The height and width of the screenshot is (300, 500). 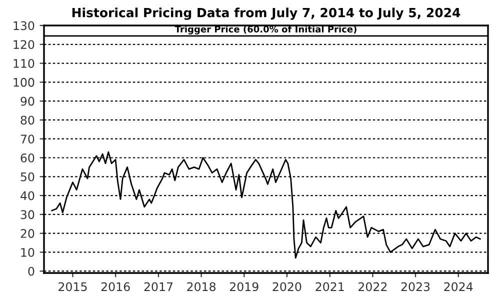 I want to click on y-tick-label: 50, so click(x=27, y=177).